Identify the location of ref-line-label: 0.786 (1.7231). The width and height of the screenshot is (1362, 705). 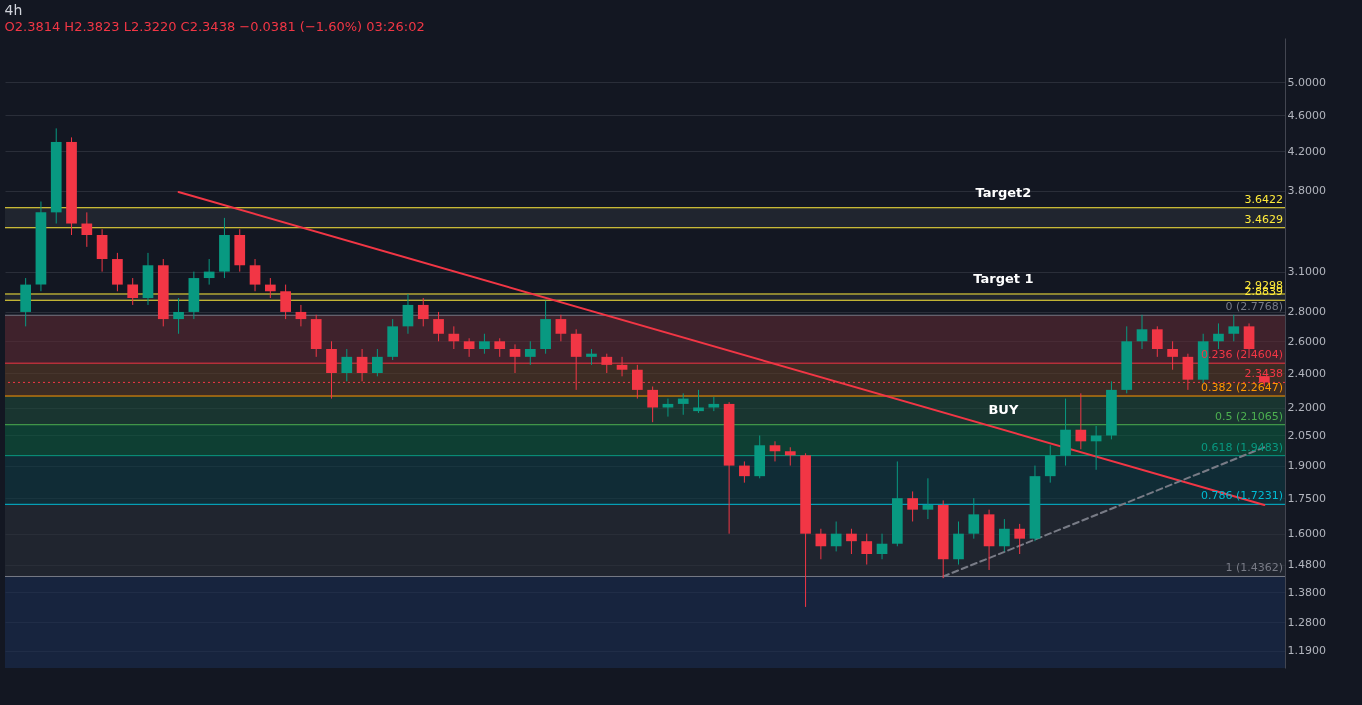
(1241, 496).